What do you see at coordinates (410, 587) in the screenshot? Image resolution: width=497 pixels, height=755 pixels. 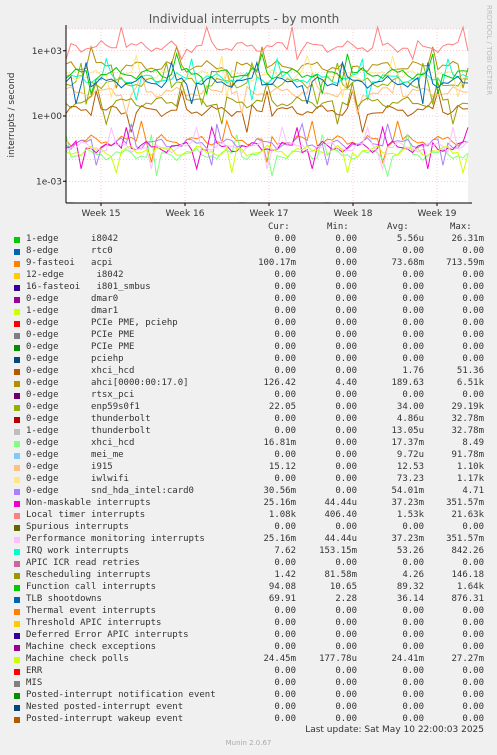 I see `legend-avg-value: 89.32` at bounding box center [410, 587].